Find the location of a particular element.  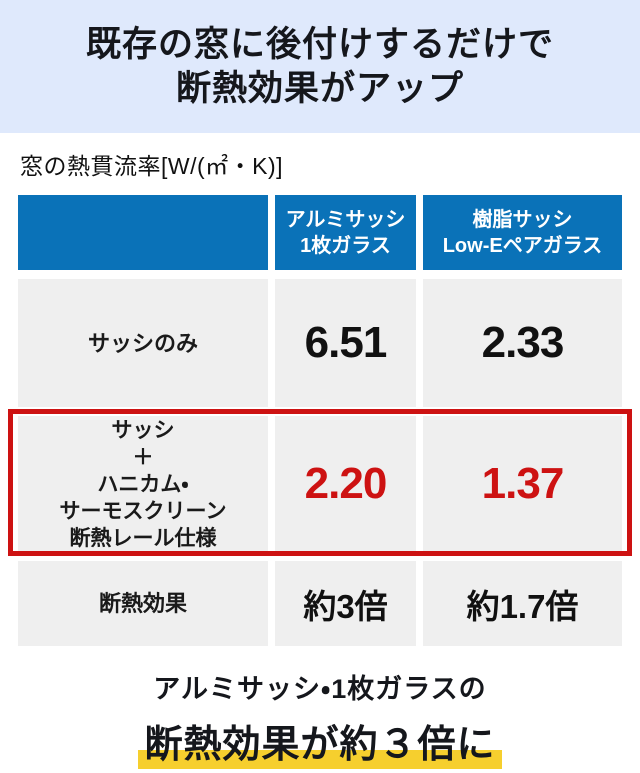

value-with-screen-resin: 1.37 is located at coordinates (522, 484).